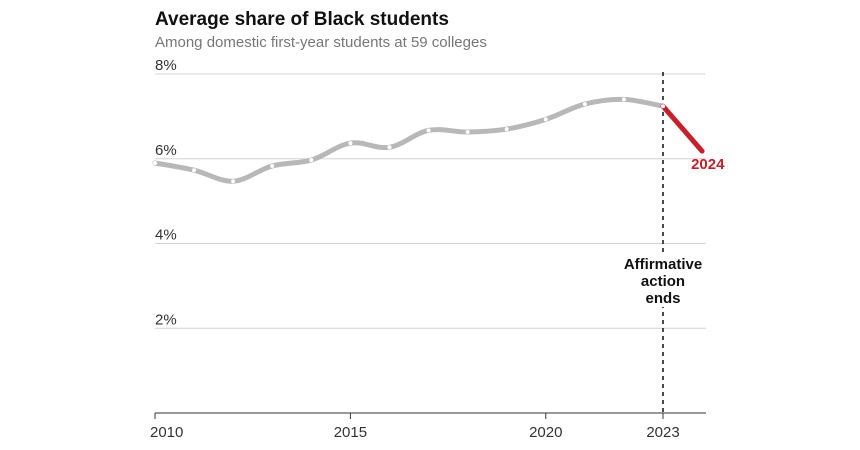 The width and height of the screenshot is (860, 450). Describe the element at coordinates (708, 164) in the screenshot. I see `end-label: 2024` at that location.